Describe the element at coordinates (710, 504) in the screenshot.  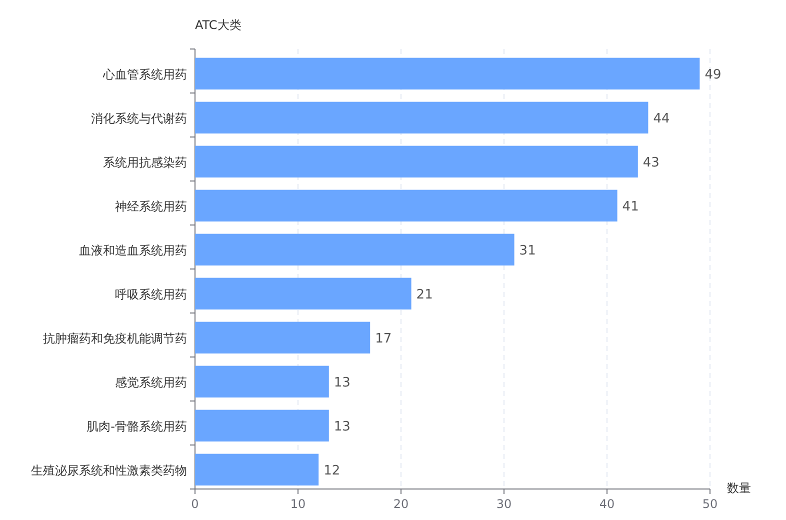
I see `x-tick-label: 50` at that location.